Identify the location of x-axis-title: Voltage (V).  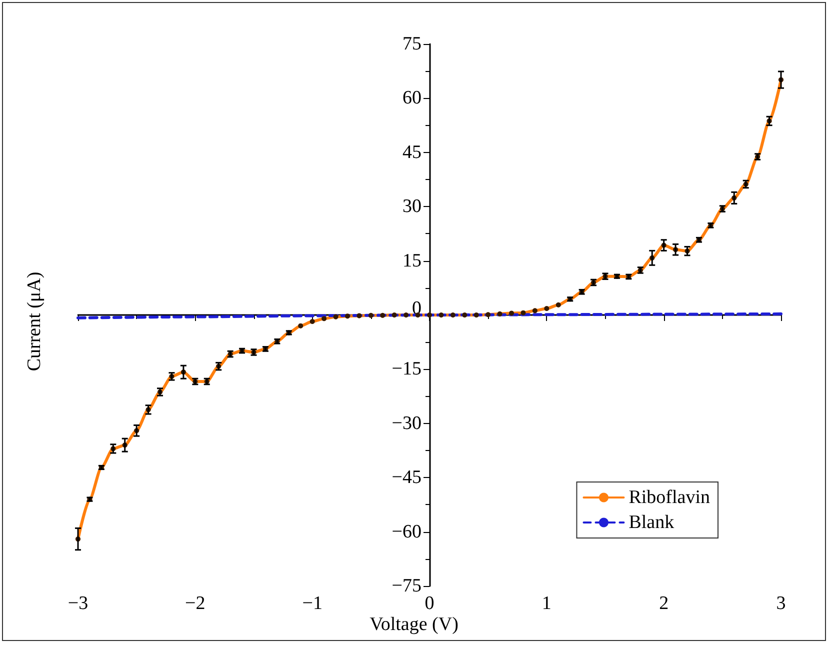
(414, 624).